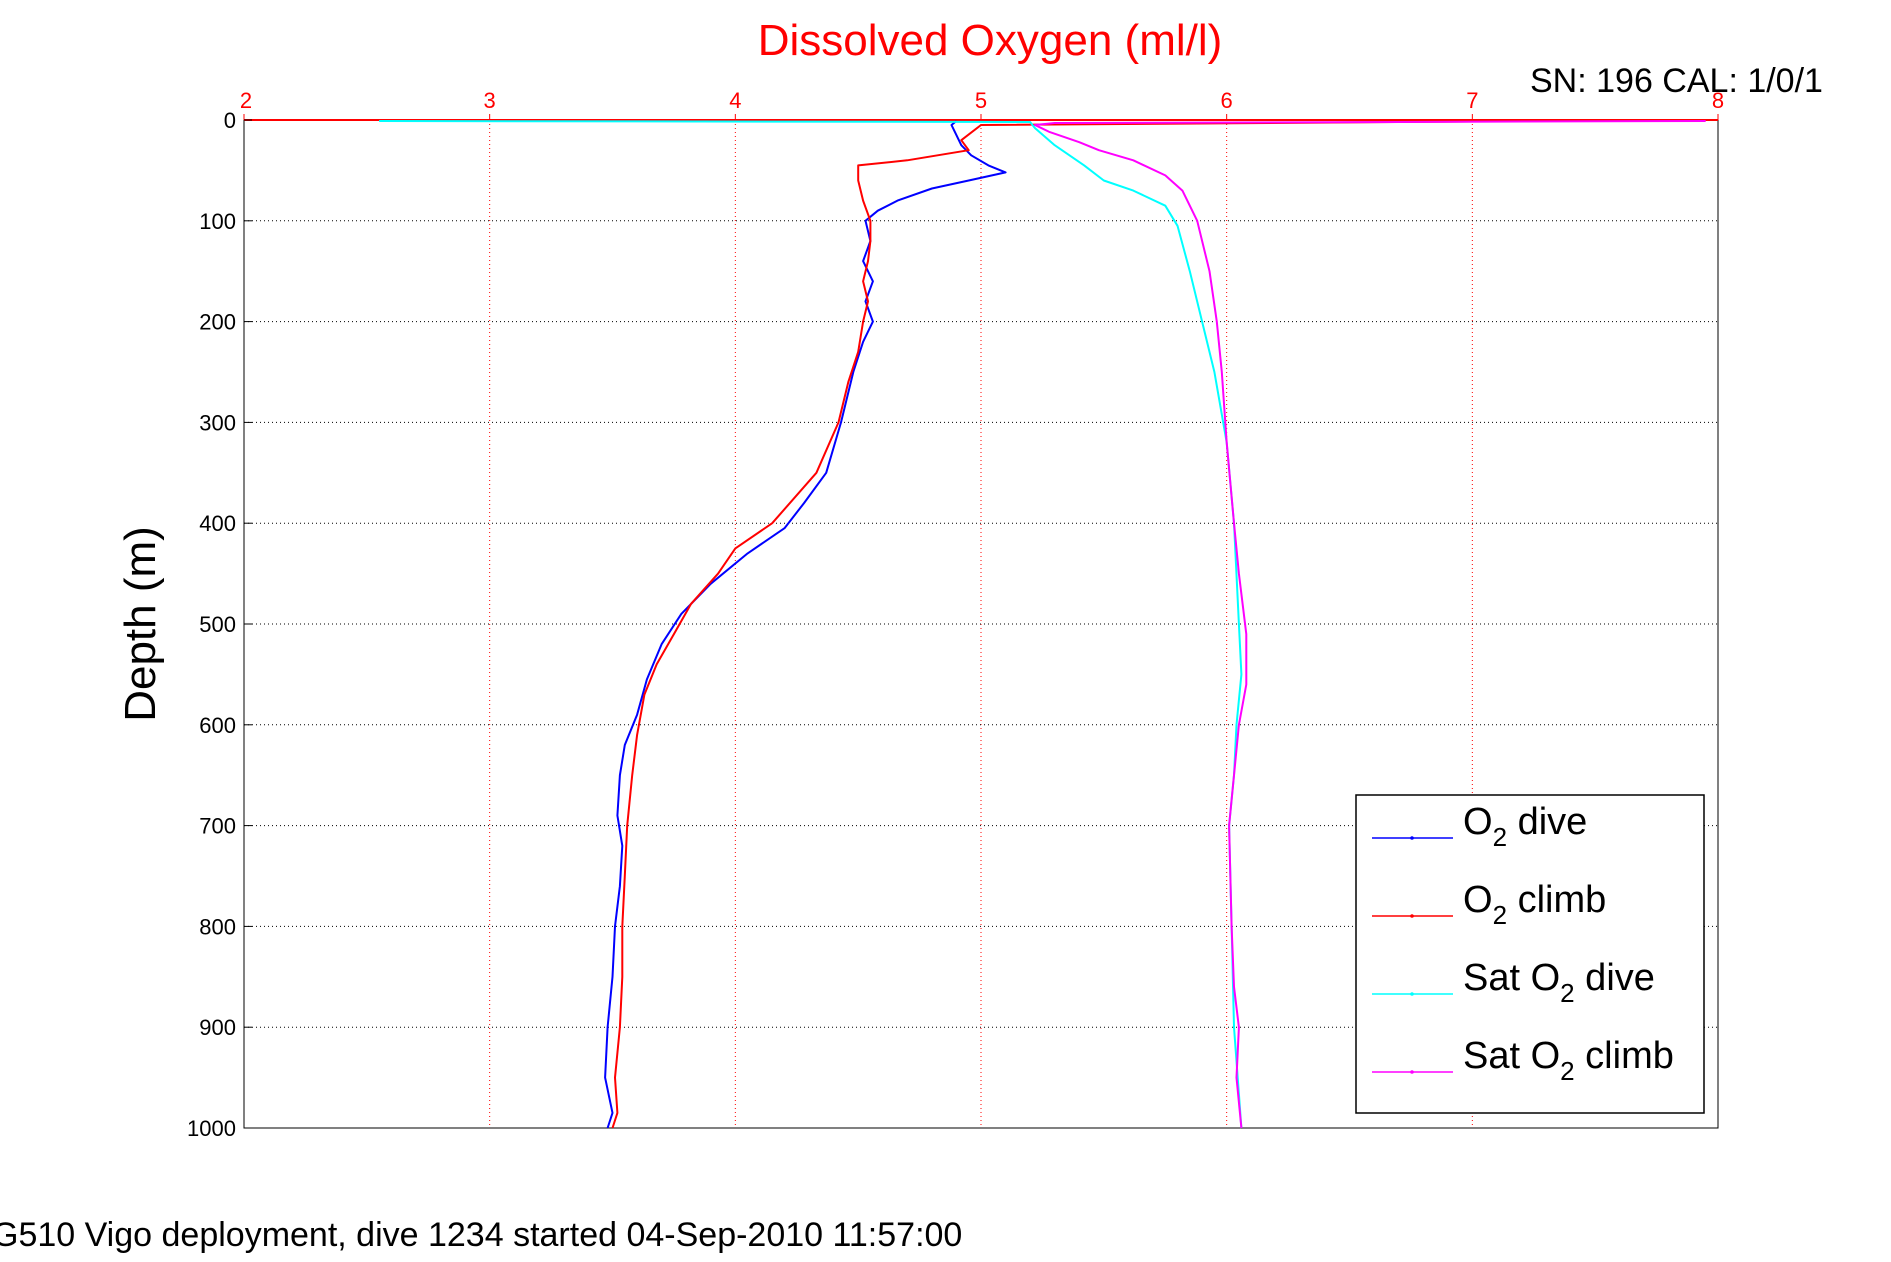 The width and height of the screenshot is (1891, 1262). What do you see at coordinates (246, 100) in the screenshot?
I see `x-tick-label: 2` at bounding box center [246, 100].